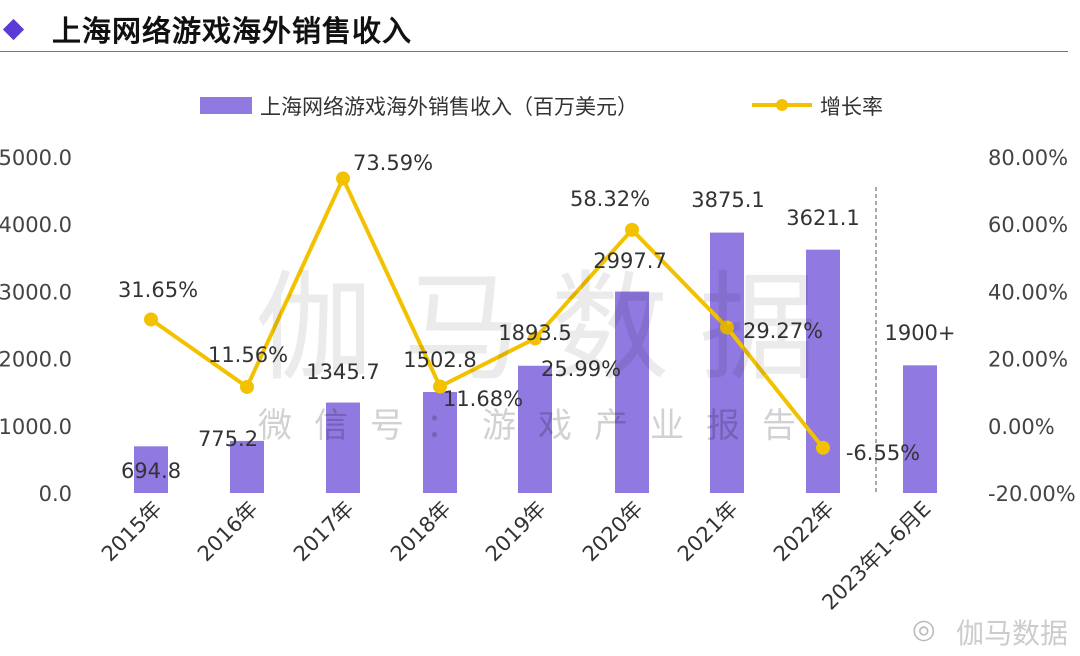  Describe the element at coordinates (232, 31) in the screenshot. I see `page-title: 上海网络游戏海外销售收入` at that location.